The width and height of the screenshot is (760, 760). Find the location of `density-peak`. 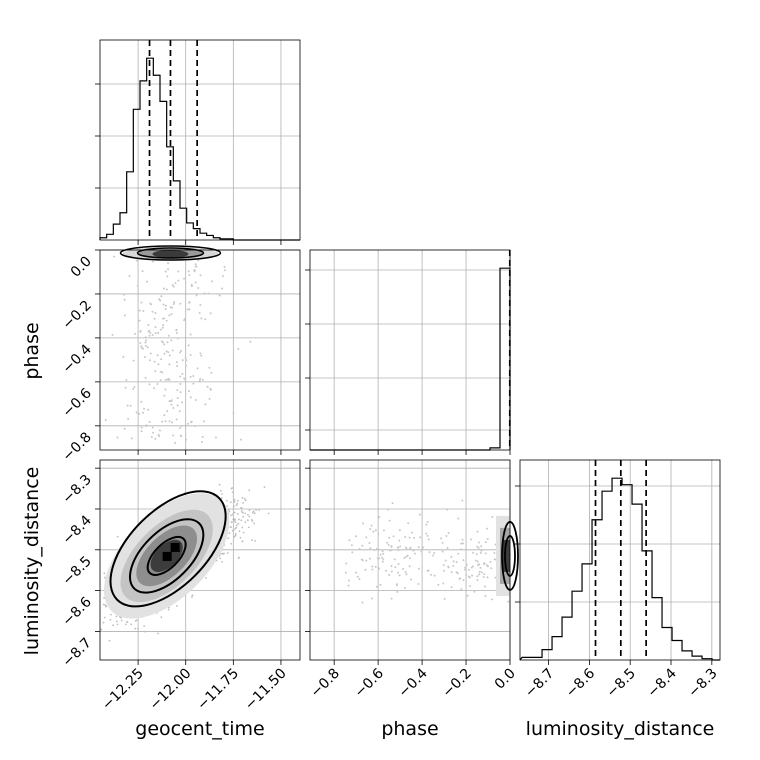

density-peak is located at coordinates (175, 547).